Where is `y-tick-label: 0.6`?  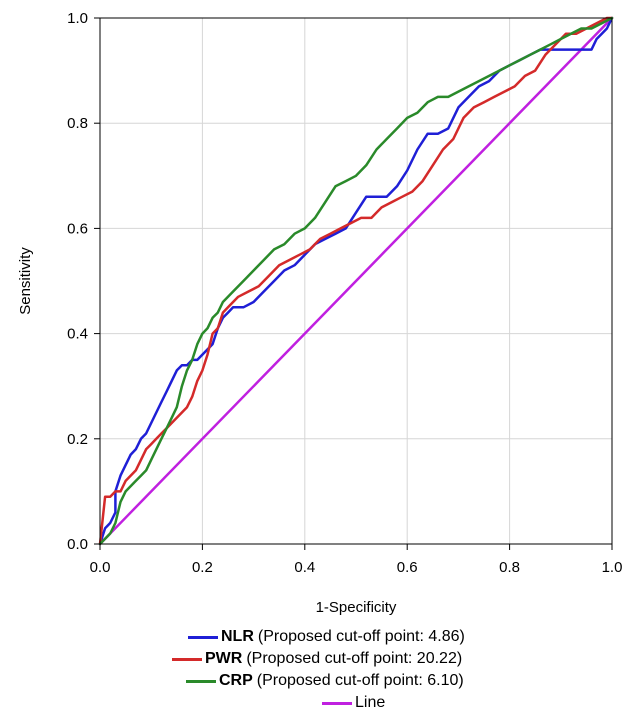
y-tick-label: 0.6 is located at coordinates (77, 228).